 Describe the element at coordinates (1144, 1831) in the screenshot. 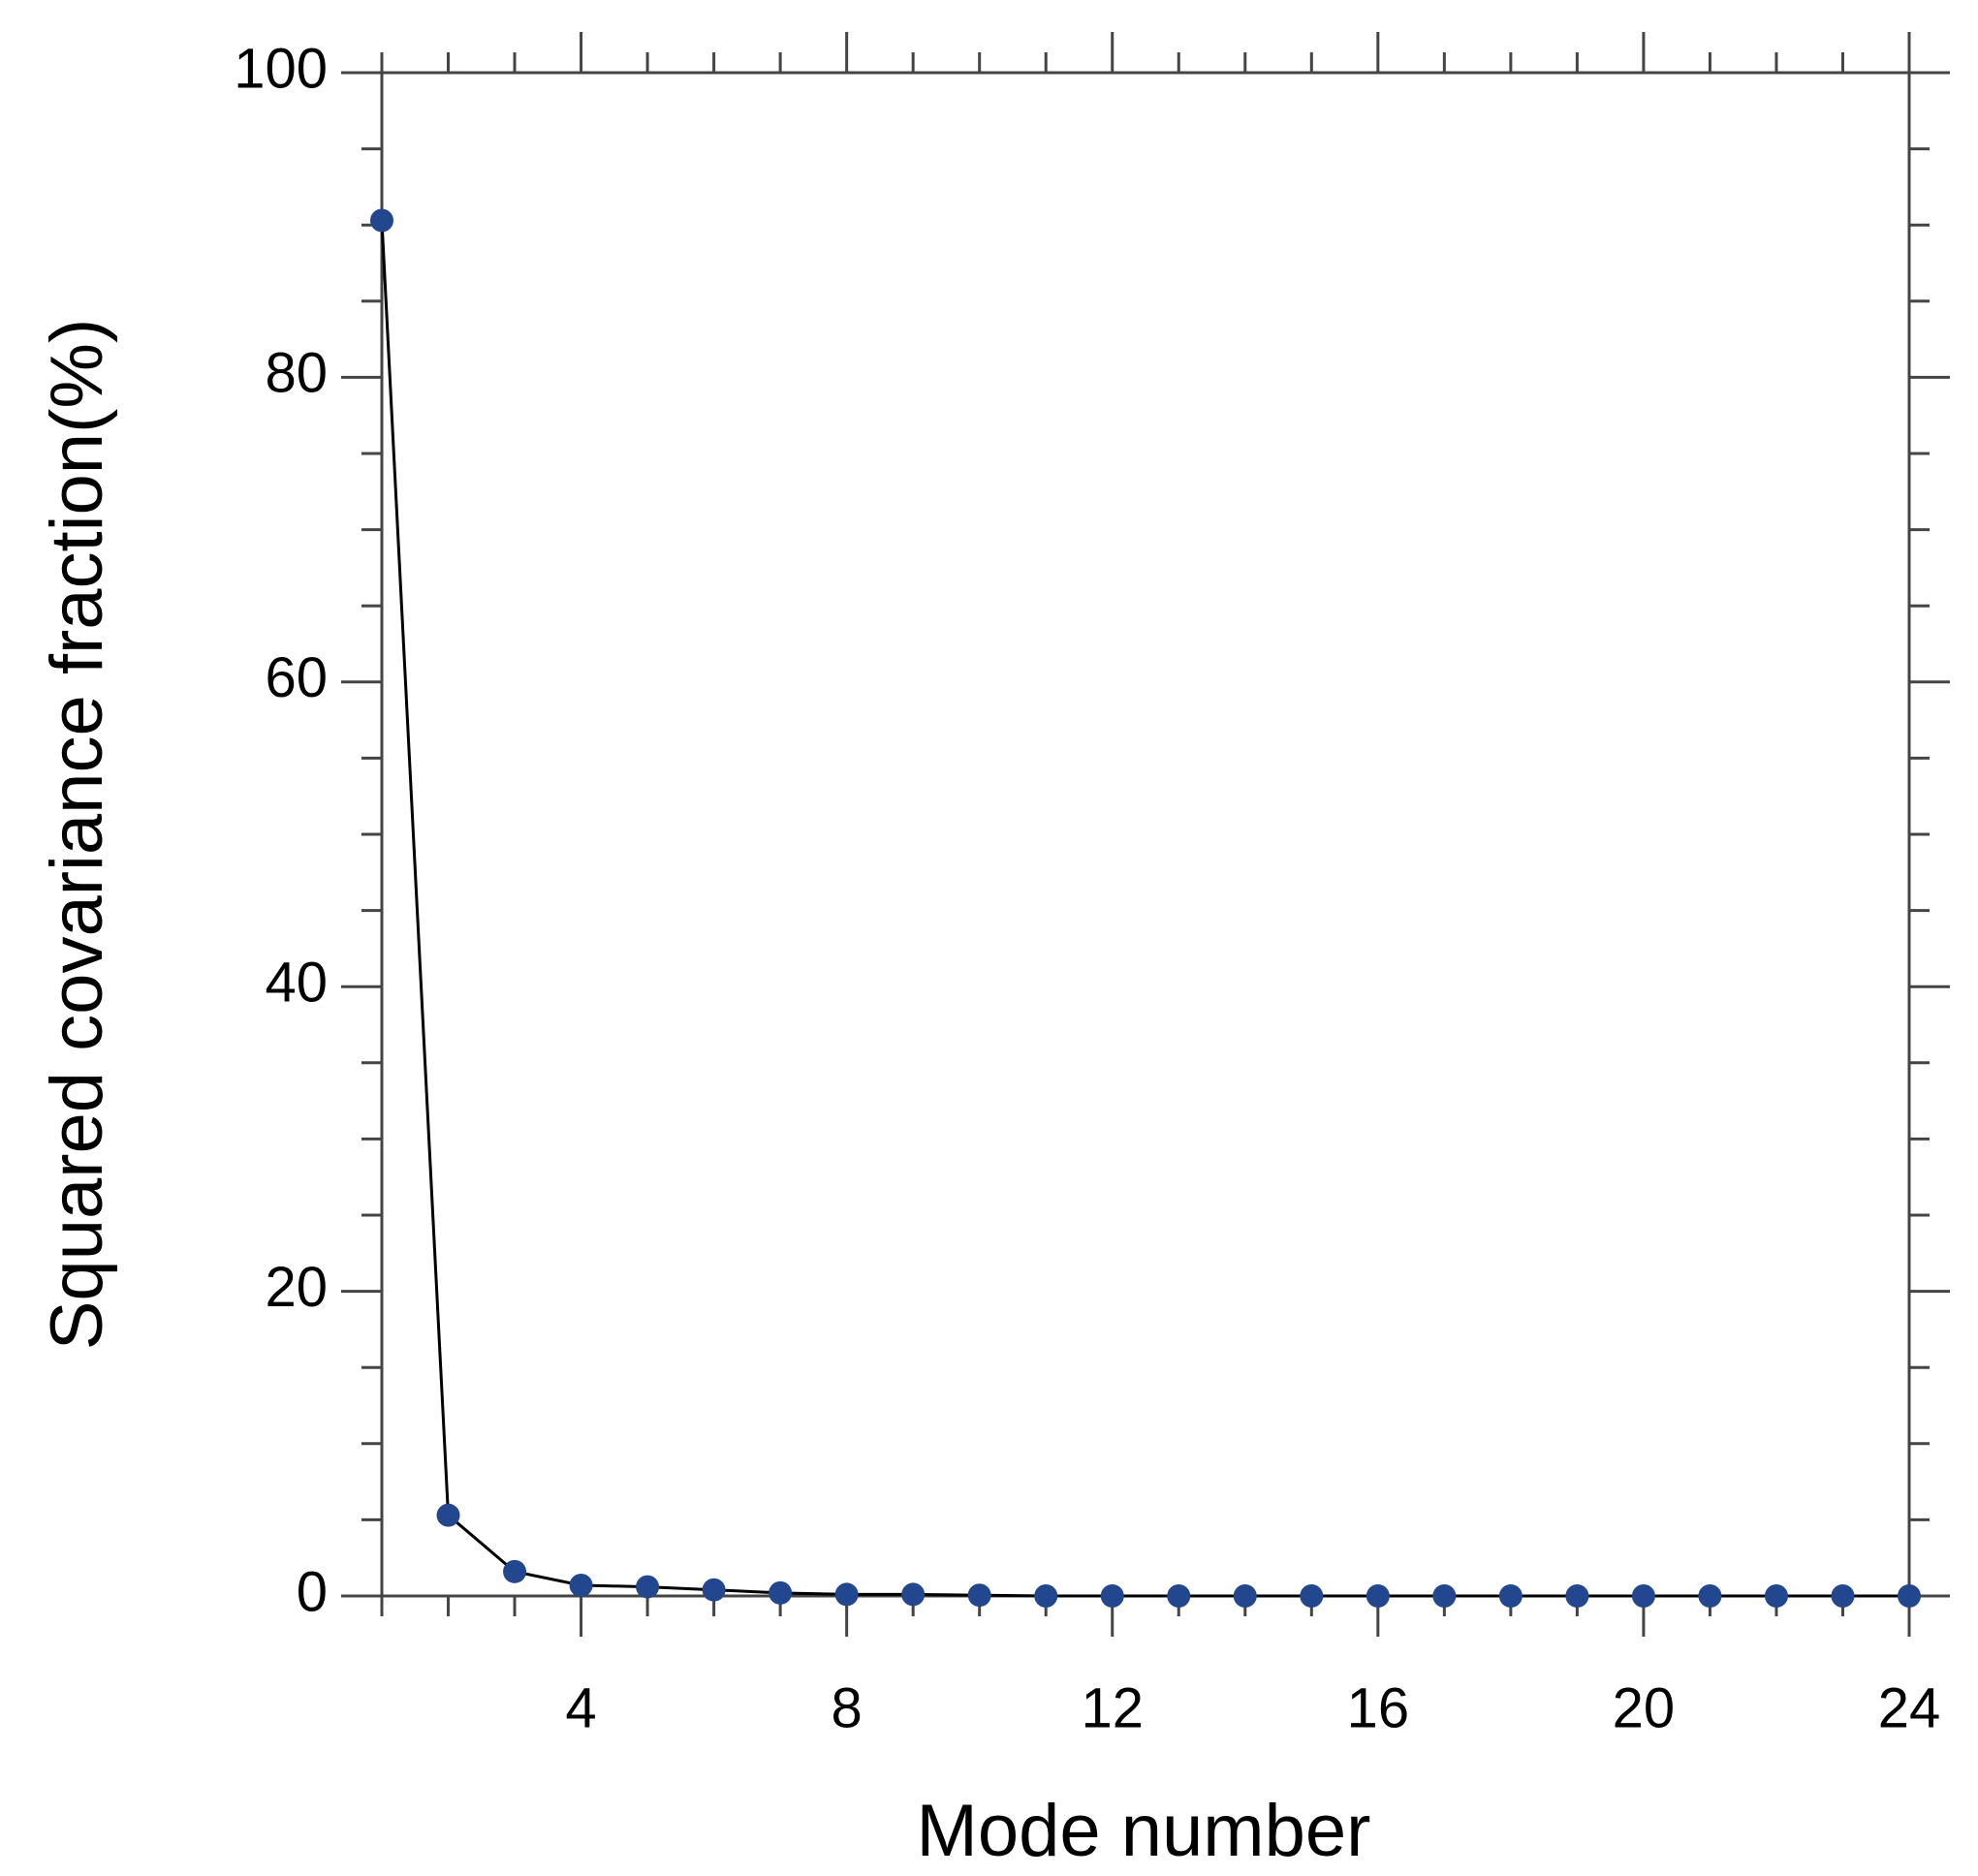

I see `x-axis-label: Mode number` at that location.